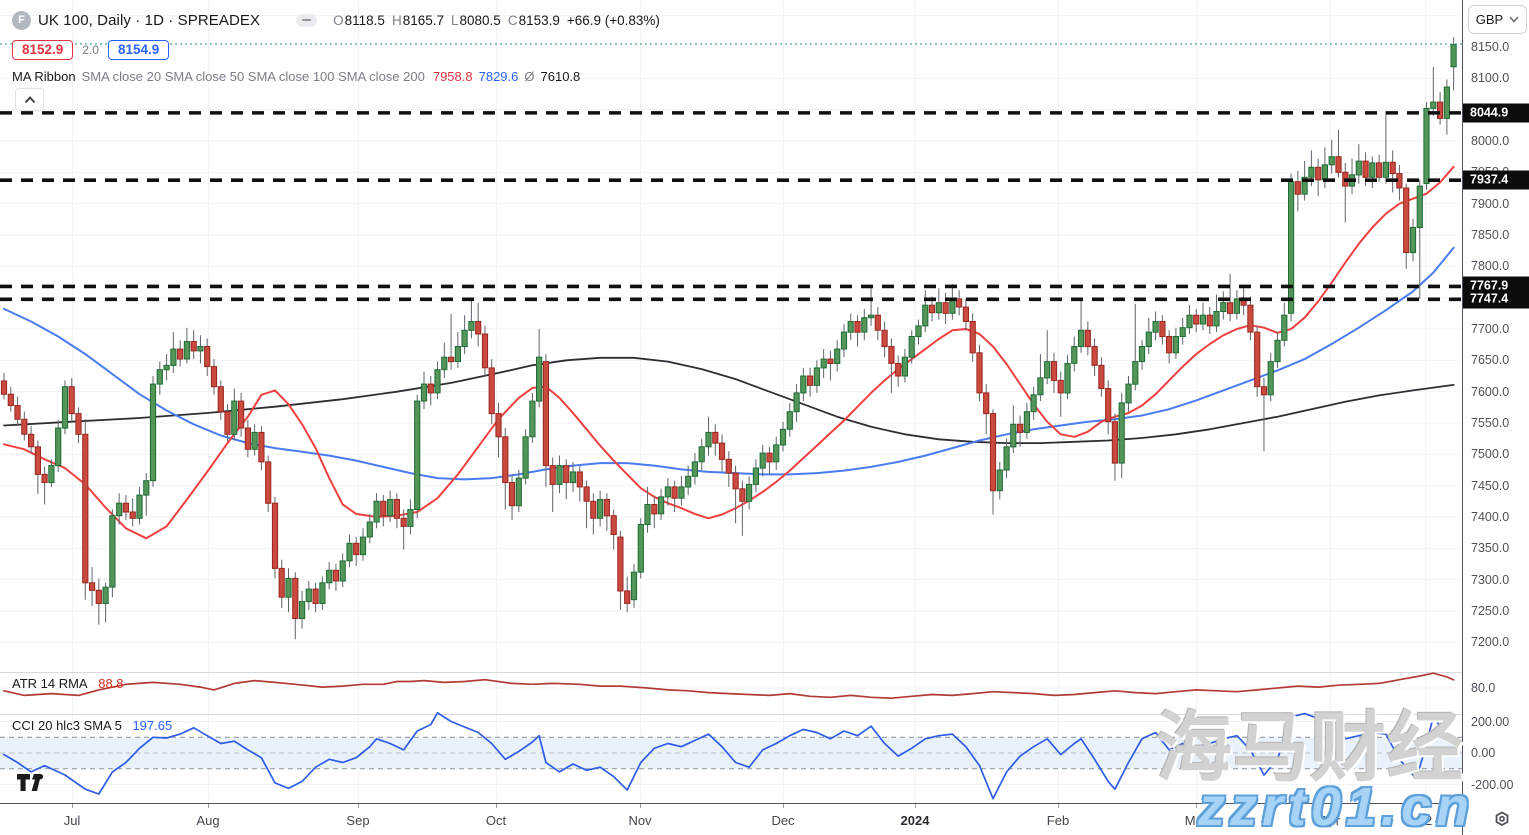 The width and height of the screenshot is (1529, 835). What do you see at coordinates (111, 683) in the screenshot?
I see `atr-value: 88.8` at bounding box center [111, 683].